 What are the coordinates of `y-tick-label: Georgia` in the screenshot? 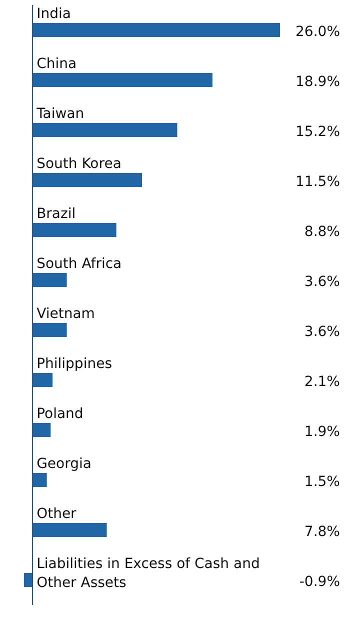 It's located at (64, 464).